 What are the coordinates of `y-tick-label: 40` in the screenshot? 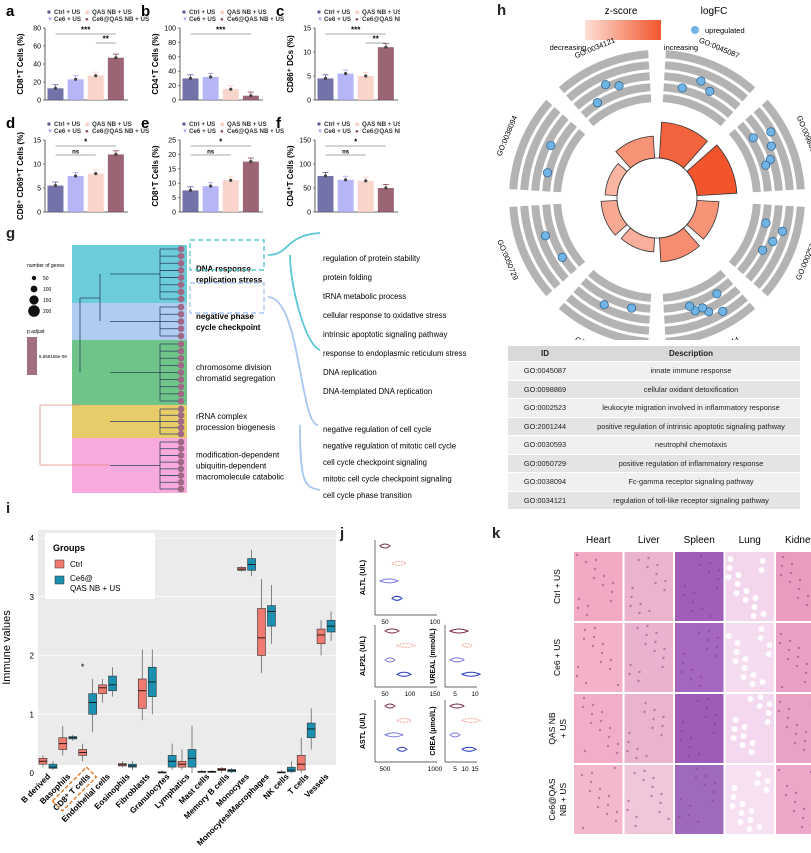 It's located at (172, 72).